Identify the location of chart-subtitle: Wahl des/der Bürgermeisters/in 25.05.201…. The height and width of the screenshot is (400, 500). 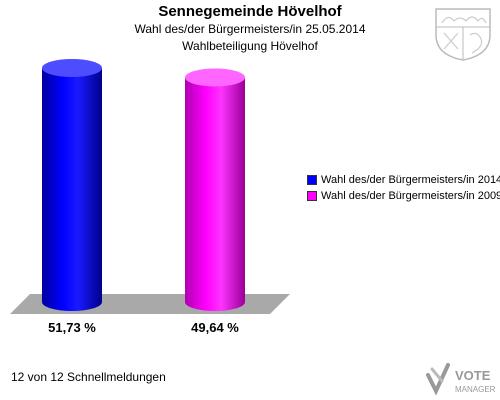
(250, 29).